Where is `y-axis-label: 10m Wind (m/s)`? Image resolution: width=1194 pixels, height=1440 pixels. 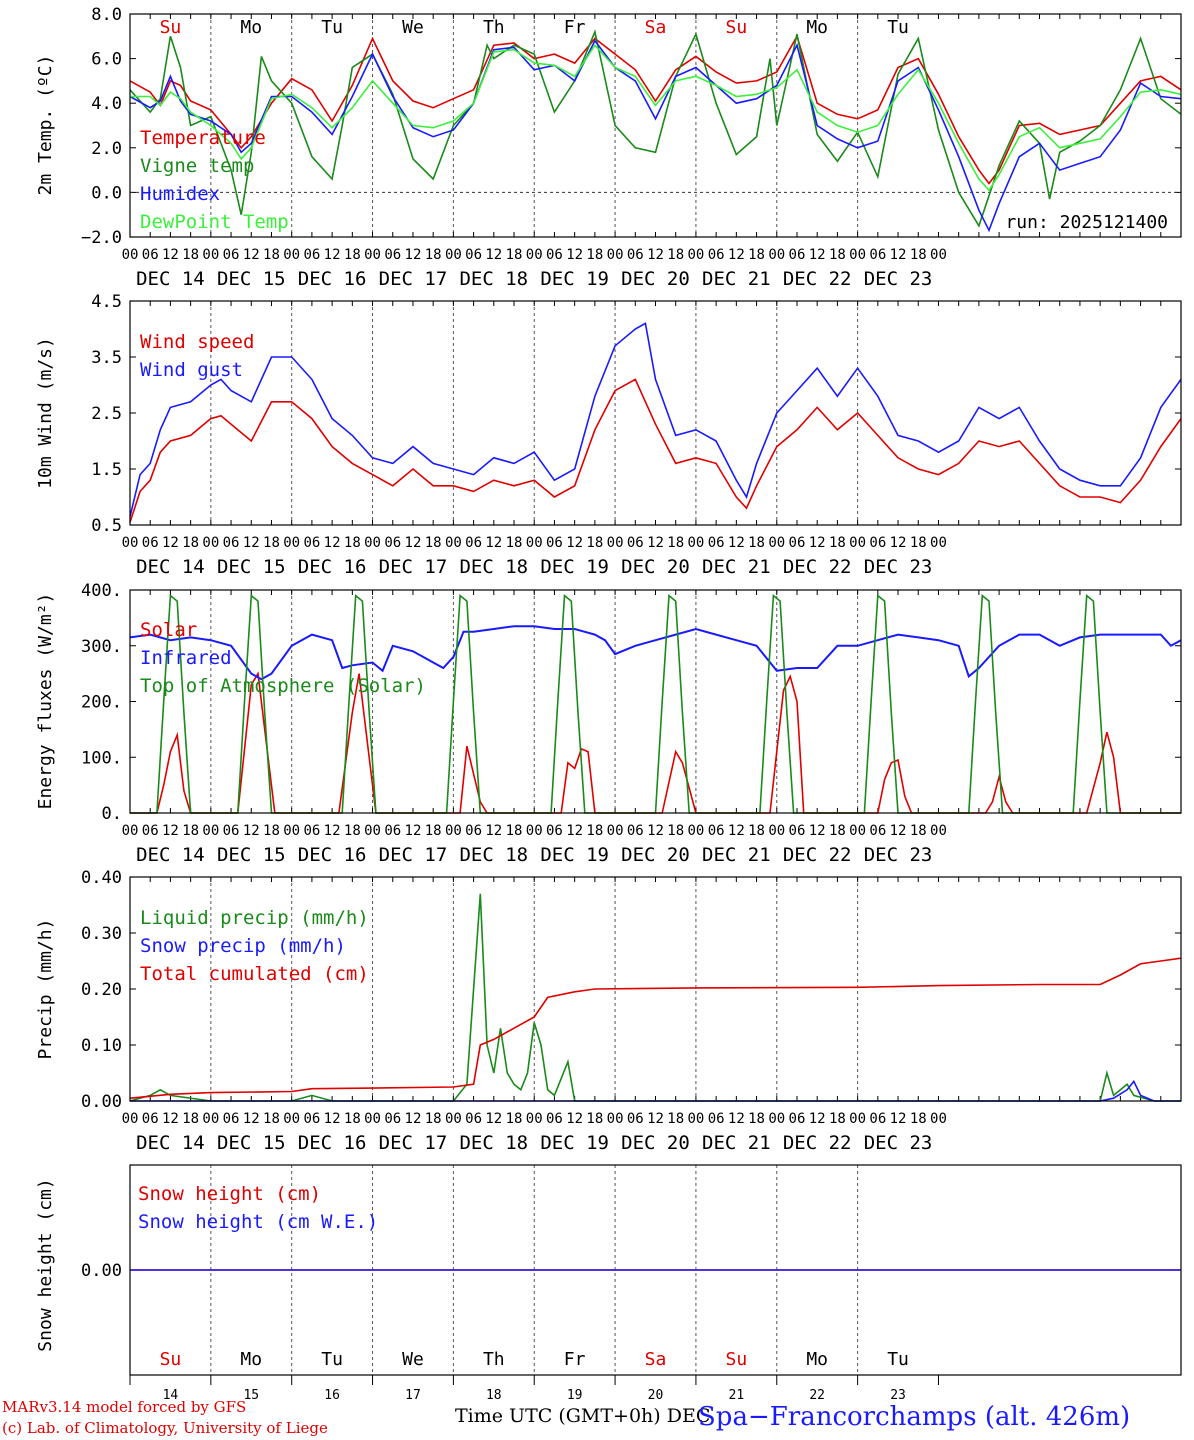 y-axis-label: 10m Wind (m/s) is located at coordinates (45, 413).